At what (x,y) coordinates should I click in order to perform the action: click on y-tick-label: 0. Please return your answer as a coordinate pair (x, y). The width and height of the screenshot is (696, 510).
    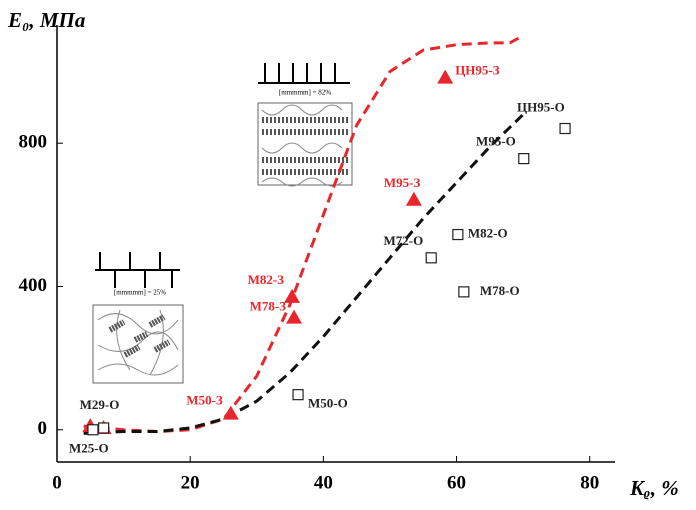
    Looking at the image, I should click on (43, 428).